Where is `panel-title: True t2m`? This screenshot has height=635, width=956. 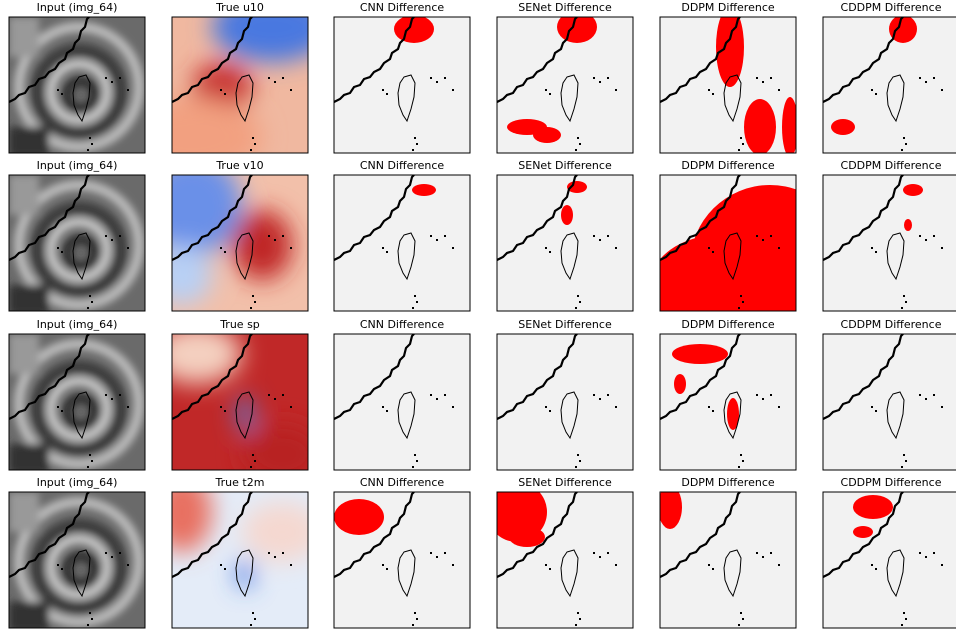
panel-title: True t2m is located at coordinates (240, 482).